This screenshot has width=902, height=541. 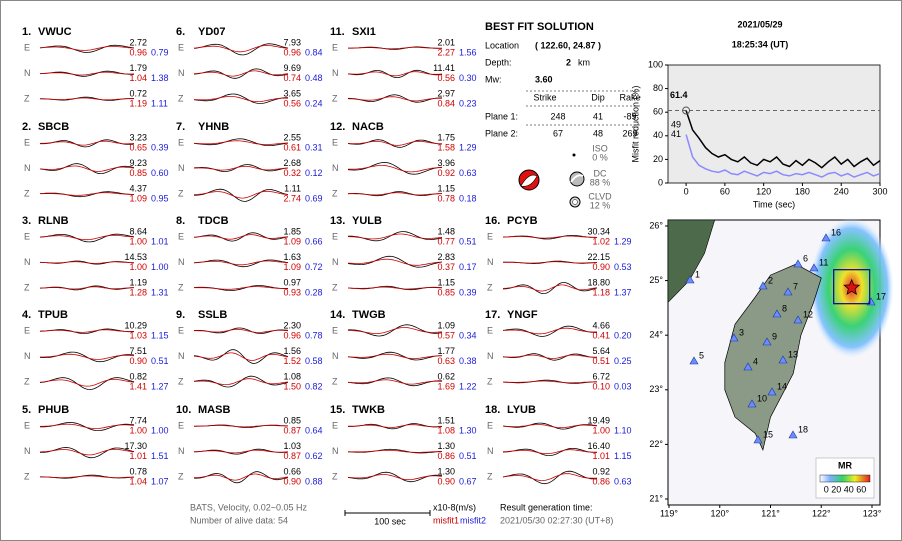 I want to click on misfit2: 1.00, so click(x=160, y=430).